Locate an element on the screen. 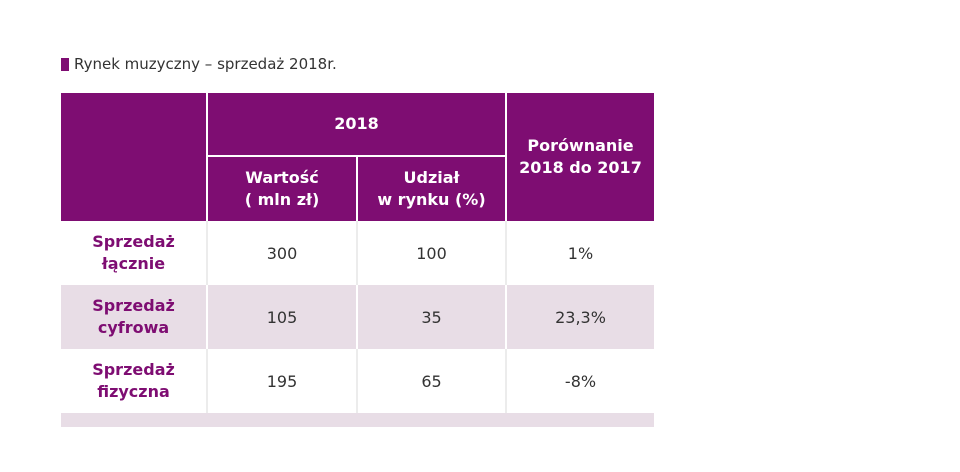 Image resolution: width=960 pixels, height=472 pixels. cell-value-total: 300 is located at coordinates (281, 253).